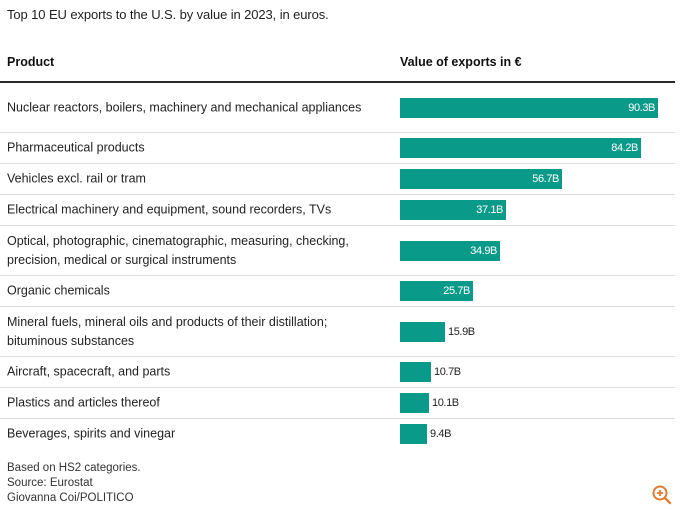  I want to click on table-row: Vehicles excl. rail or tram 56.7B, so click(337, 179).